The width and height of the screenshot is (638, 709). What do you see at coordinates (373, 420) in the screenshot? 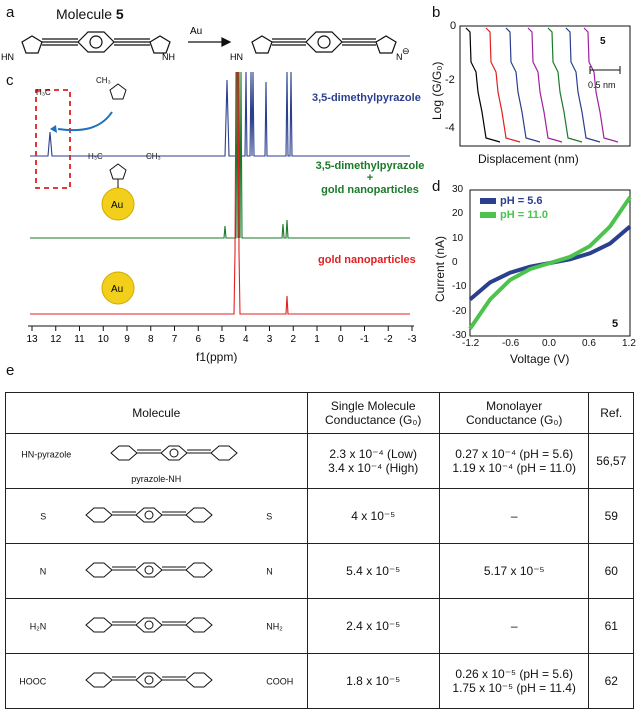
I see `header-single-line2: Conductance (G₀)` at bounding box center [373, 420].